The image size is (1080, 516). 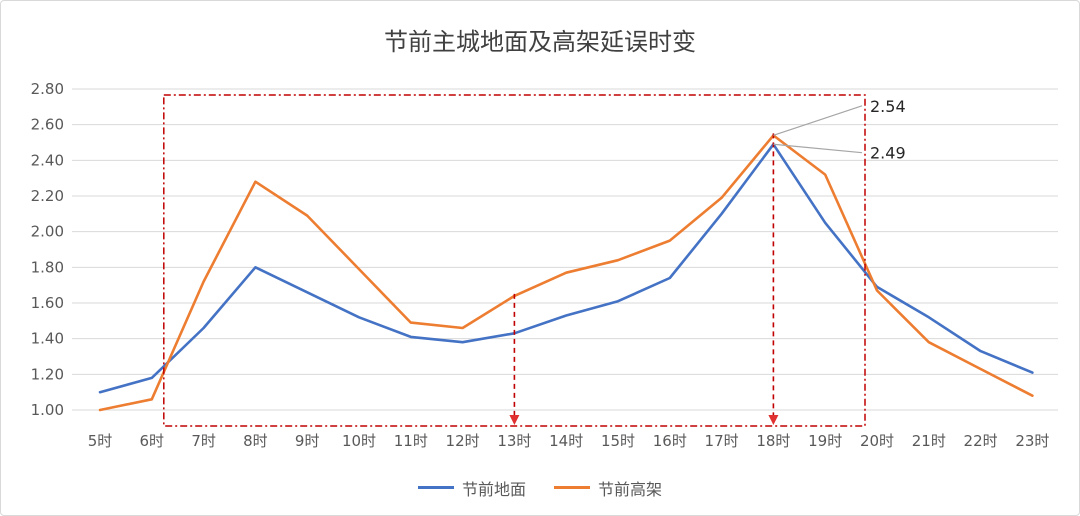 I want to click on x-tick-label: 18时, so click(x=773, y=441).